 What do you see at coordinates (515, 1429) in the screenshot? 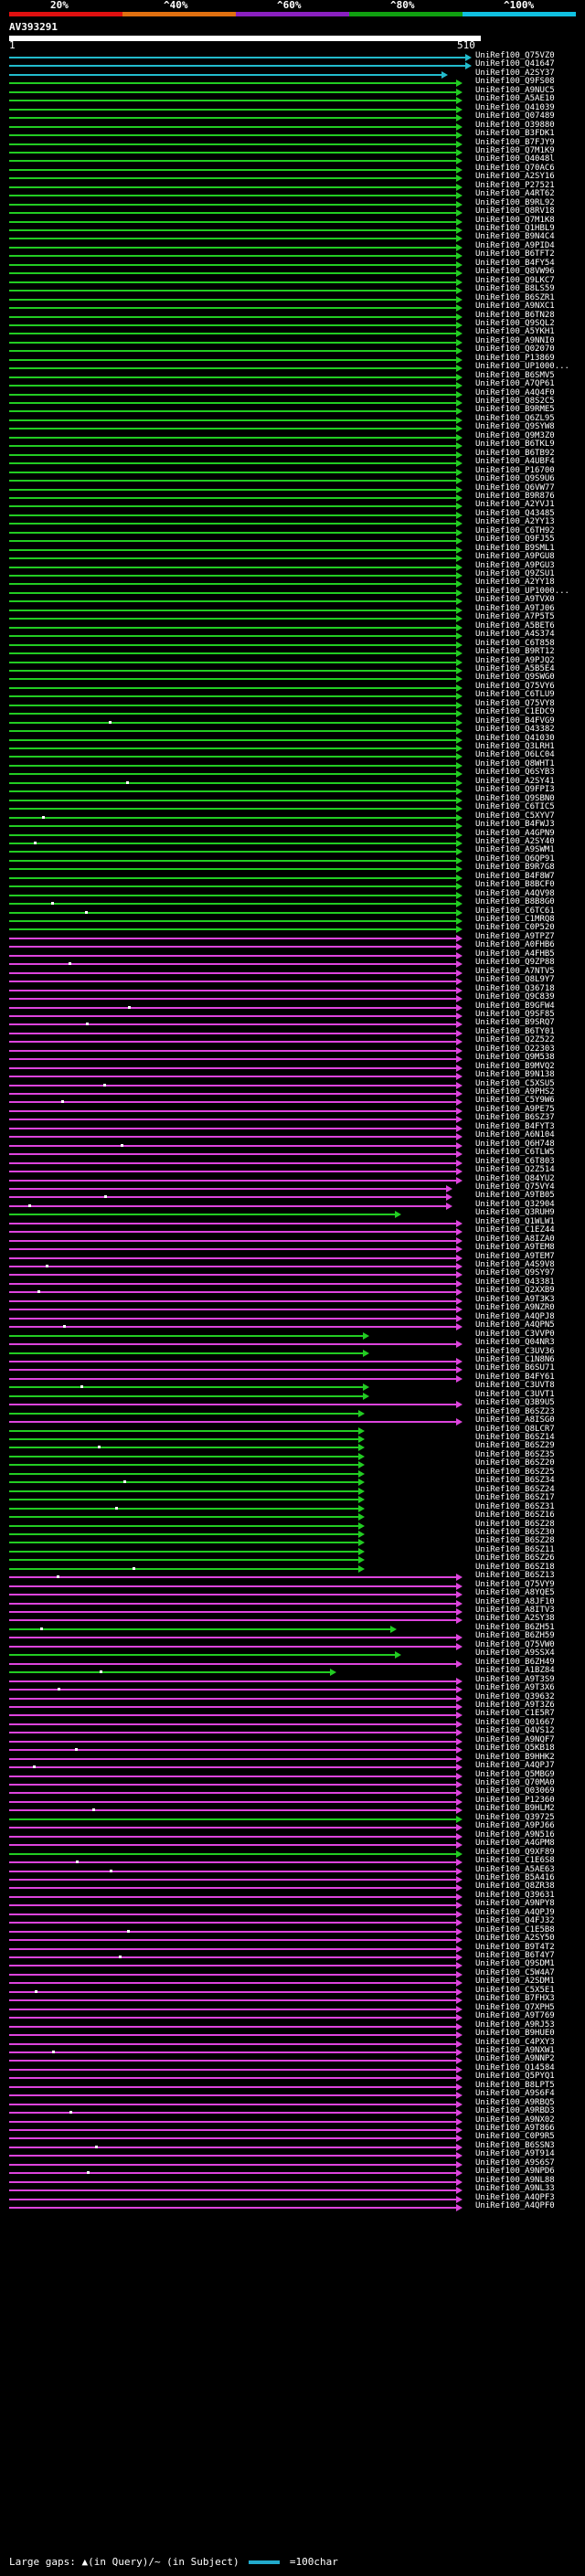
I see `hit-name-link: UniRef100_Q8LCR7` at bounding box center [515, 1429].